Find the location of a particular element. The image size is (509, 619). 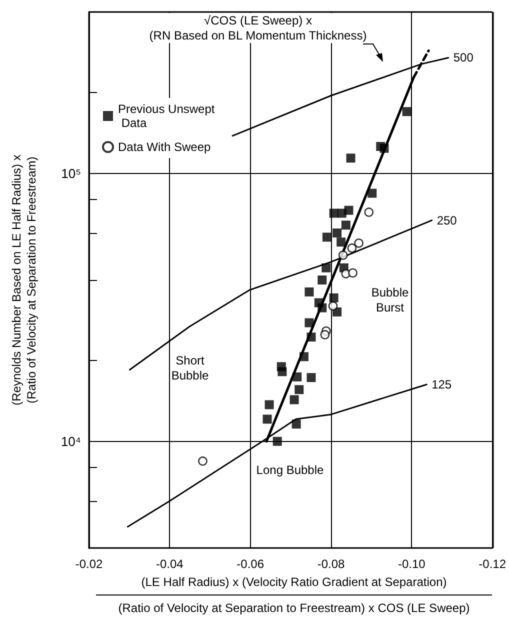

legend-label: Previous Unswept Data is located at coordinates (167, 116).